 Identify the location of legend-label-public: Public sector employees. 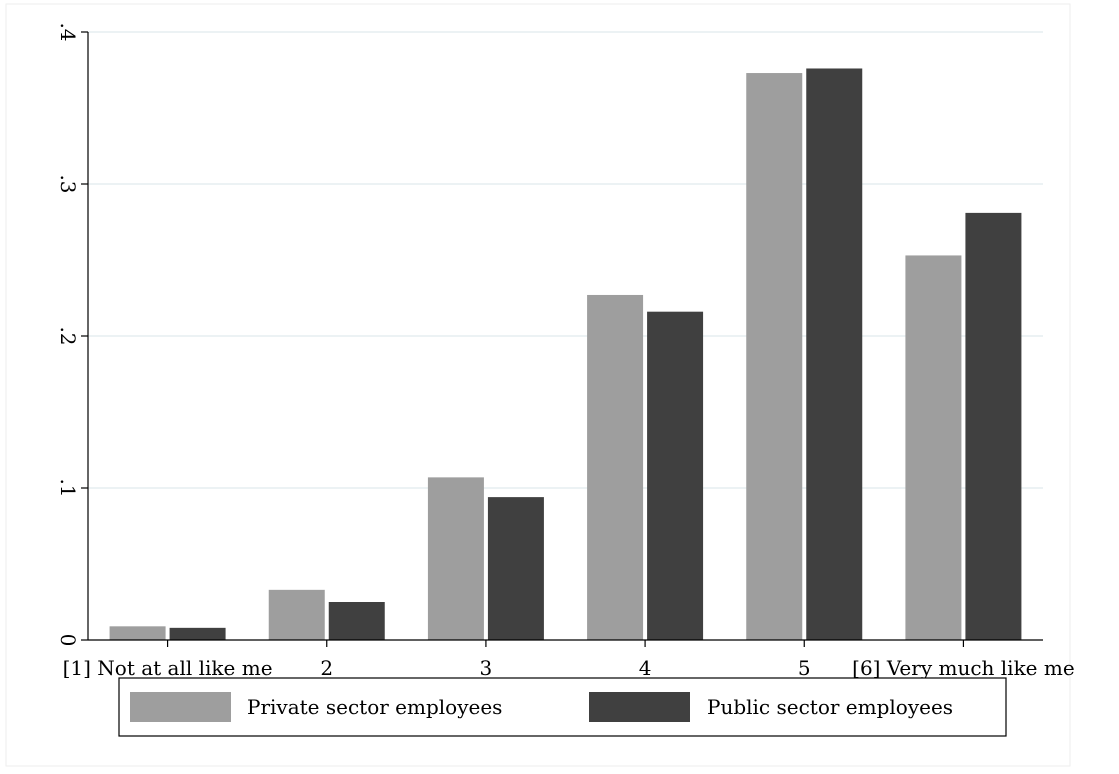
(830, 707).